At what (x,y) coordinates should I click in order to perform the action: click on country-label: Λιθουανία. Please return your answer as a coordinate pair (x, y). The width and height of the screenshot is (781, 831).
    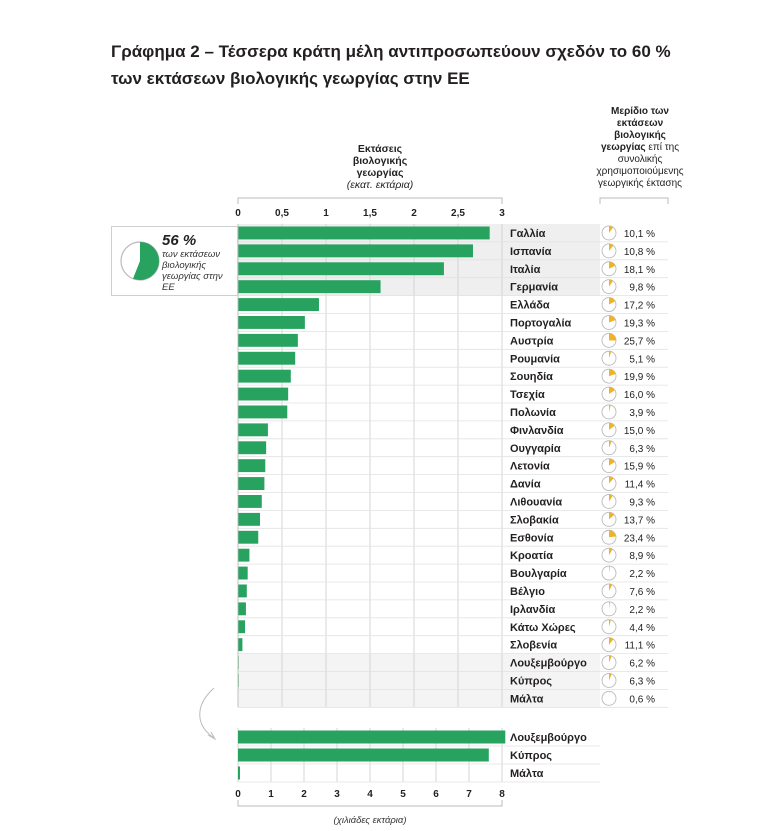
    Looking at the image, I should click on (536, 503).